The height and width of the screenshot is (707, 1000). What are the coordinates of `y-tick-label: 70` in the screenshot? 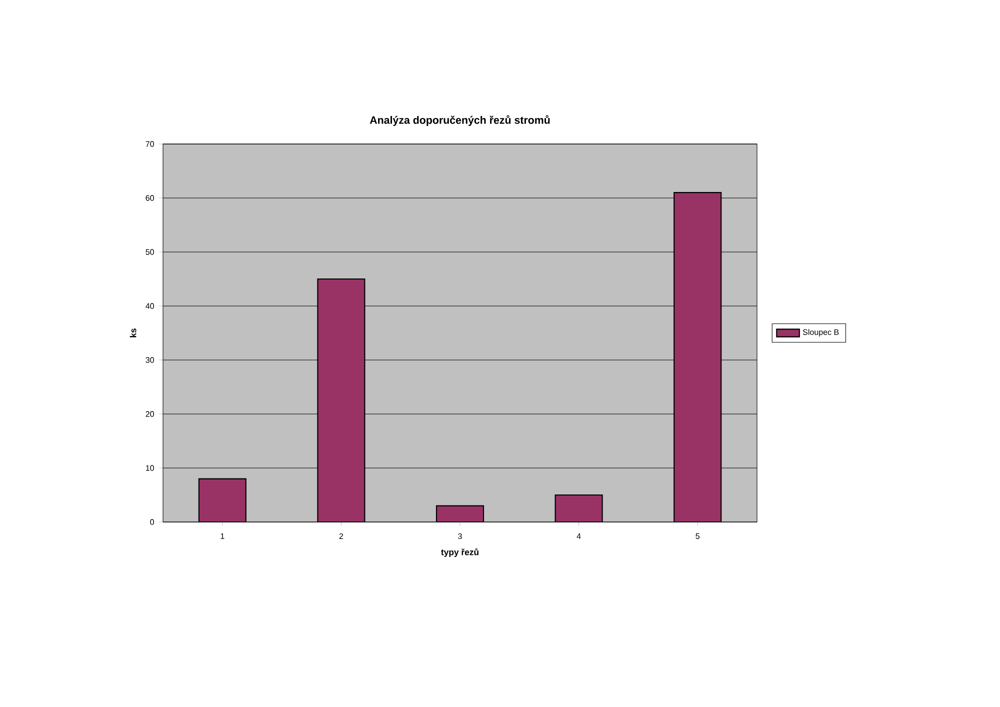 It's located at (150, 144).